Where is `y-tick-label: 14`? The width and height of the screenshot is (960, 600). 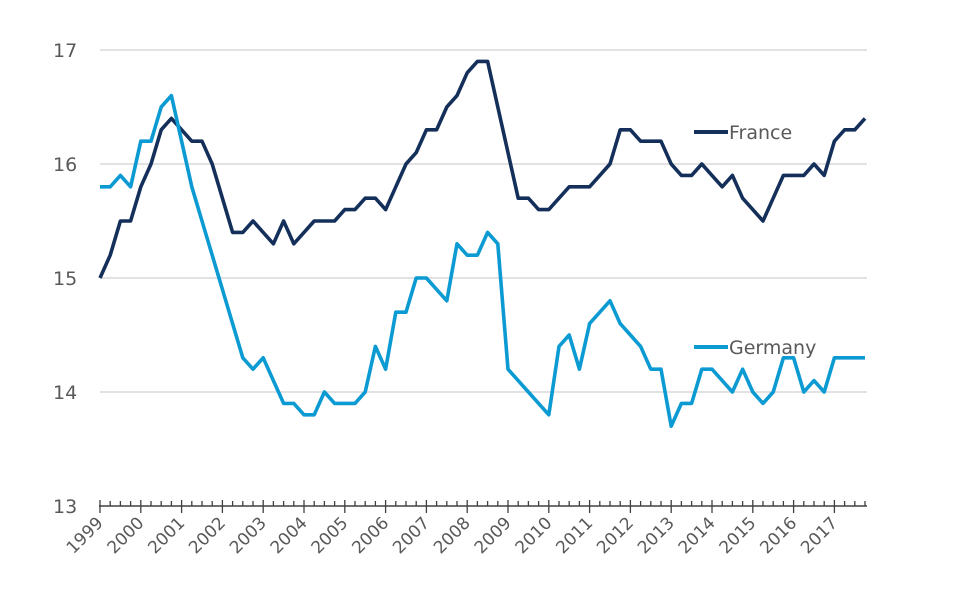
y-tick-label: 14 is located at coordinates (65, 393).